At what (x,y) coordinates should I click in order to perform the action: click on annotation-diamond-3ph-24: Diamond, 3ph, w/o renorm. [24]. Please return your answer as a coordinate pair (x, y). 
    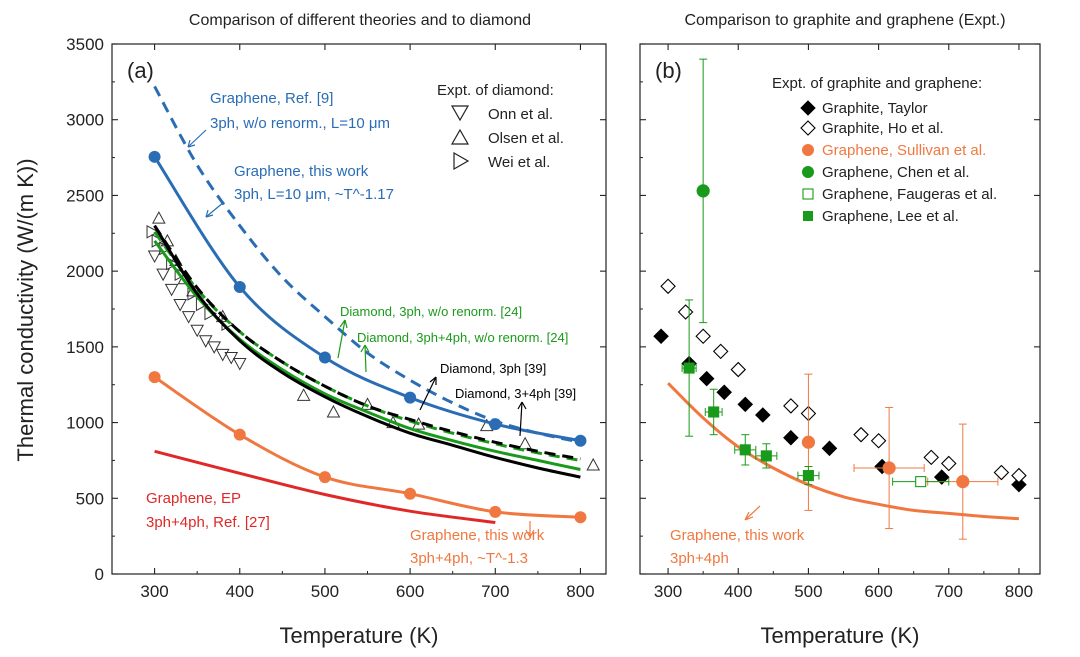
    Looking at the image, I should click on (431, 311).